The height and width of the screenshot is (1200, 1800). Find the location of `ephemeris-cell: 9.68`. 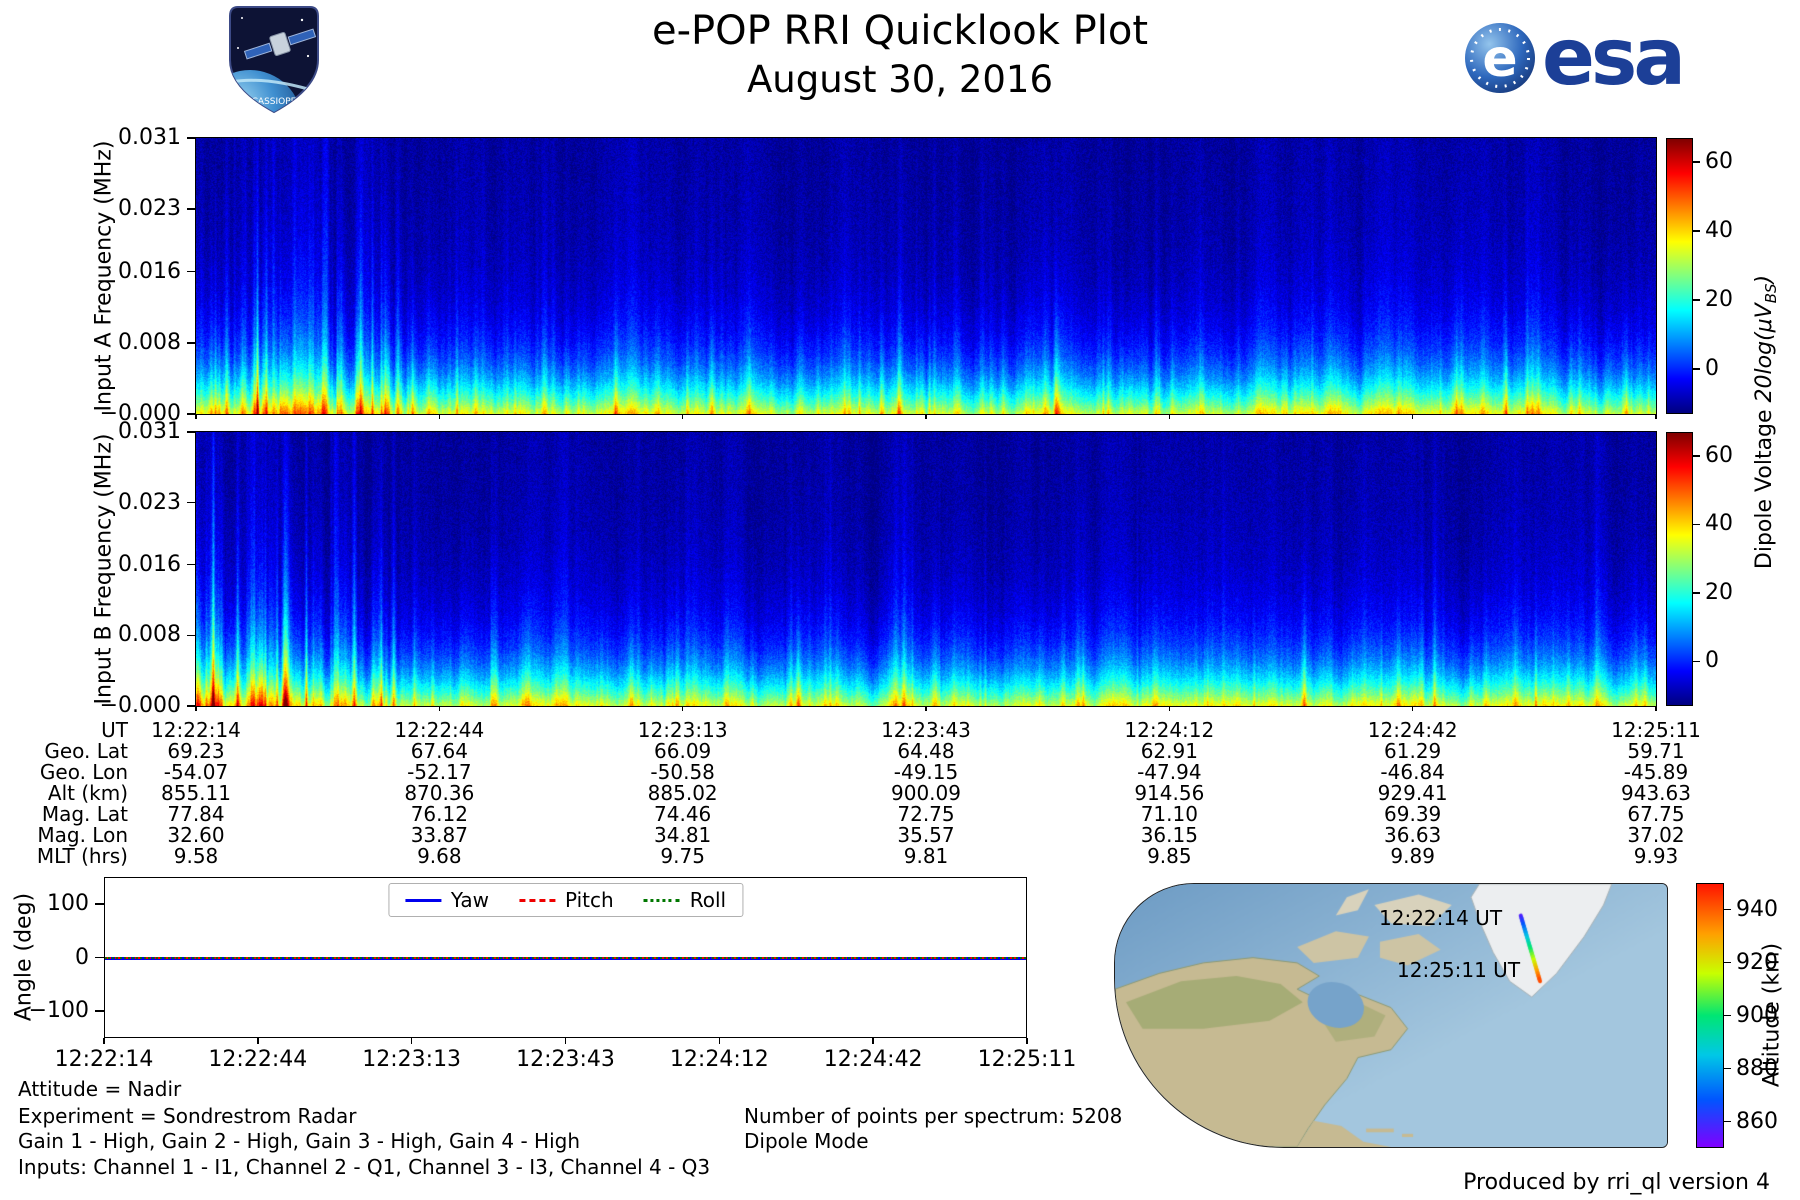

ephemeris-cell: 9.68 is located at coordinates (439, 856).